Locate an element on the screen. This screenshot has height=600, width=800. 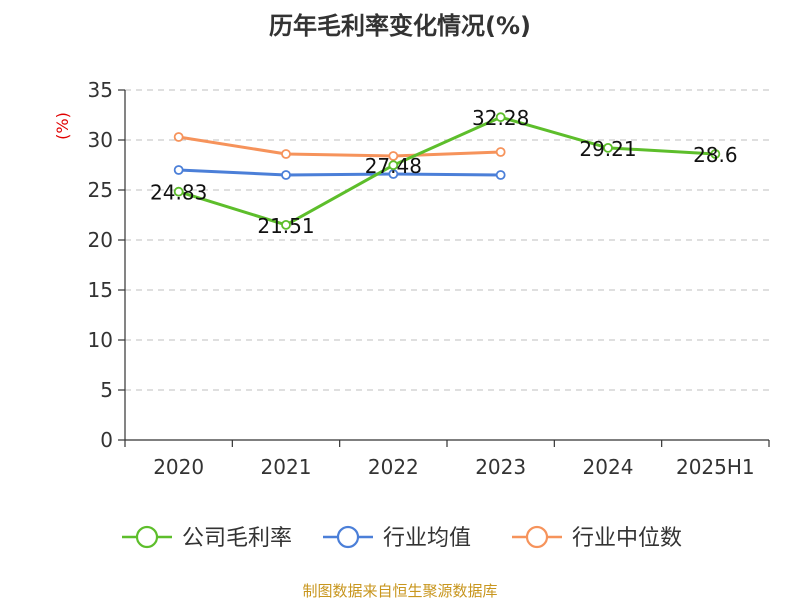
data-label: 24.83 is located at coordinates (178, 193).